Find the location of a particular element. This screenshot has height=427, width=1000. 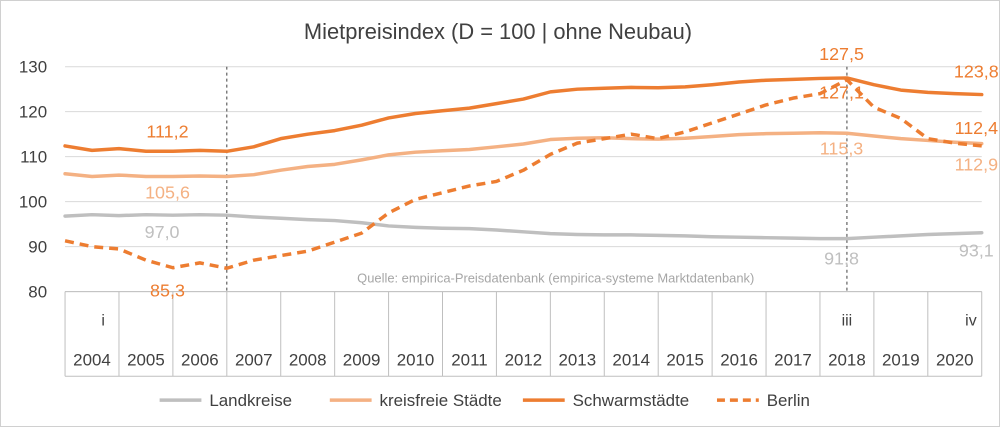

y-tick-label: 130 is located at coordinates (33, 67).